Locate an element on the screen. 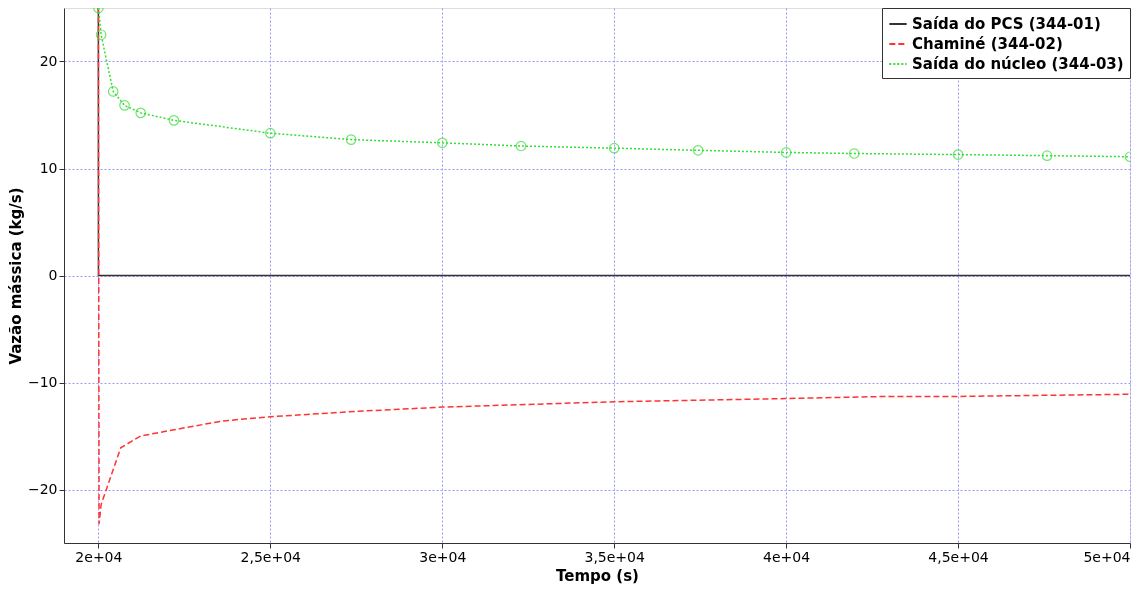 This screenshot has width=1139, height=591. y-tick-label: −20 is located at coordinates (42, 489).